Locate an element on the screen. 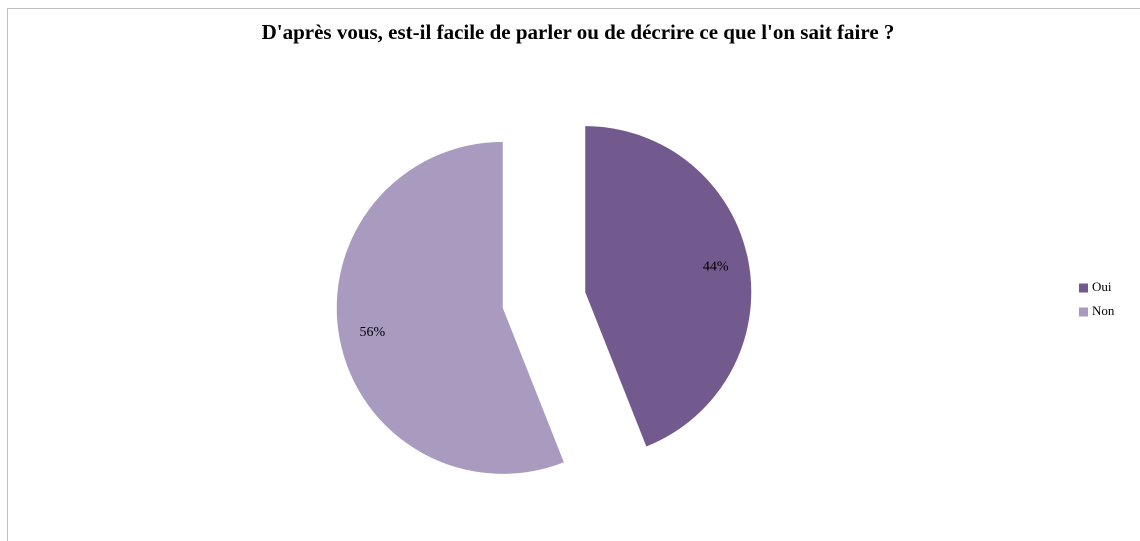 This screenshot has height=541, width=1140. legend-label: Oui is located at coordinates (1102, 286).